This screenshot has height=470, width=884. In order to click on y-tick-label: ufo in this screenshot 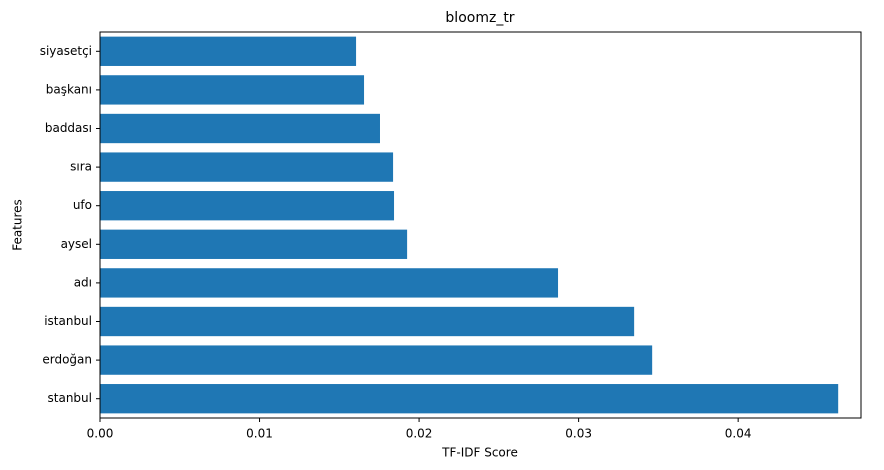, I will do `click(82, 205)`.